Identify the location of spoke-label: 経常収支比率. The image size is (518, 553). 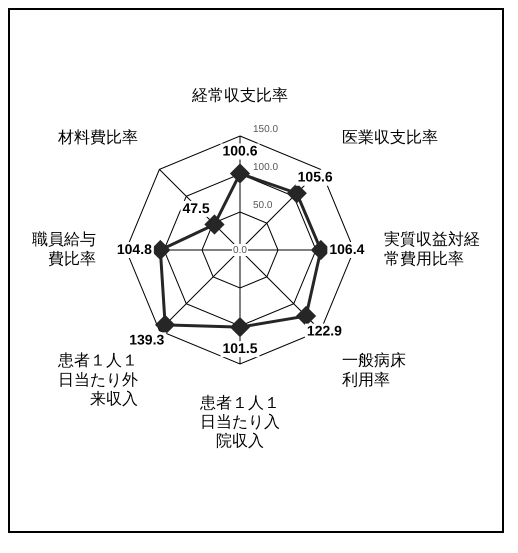
(239, 95).